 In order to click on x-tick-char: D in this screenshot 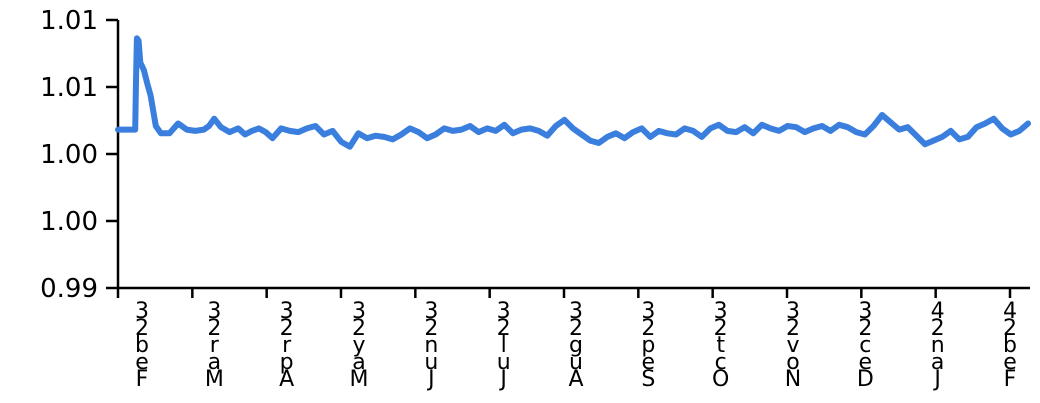, I will do `click(865, 379)`.